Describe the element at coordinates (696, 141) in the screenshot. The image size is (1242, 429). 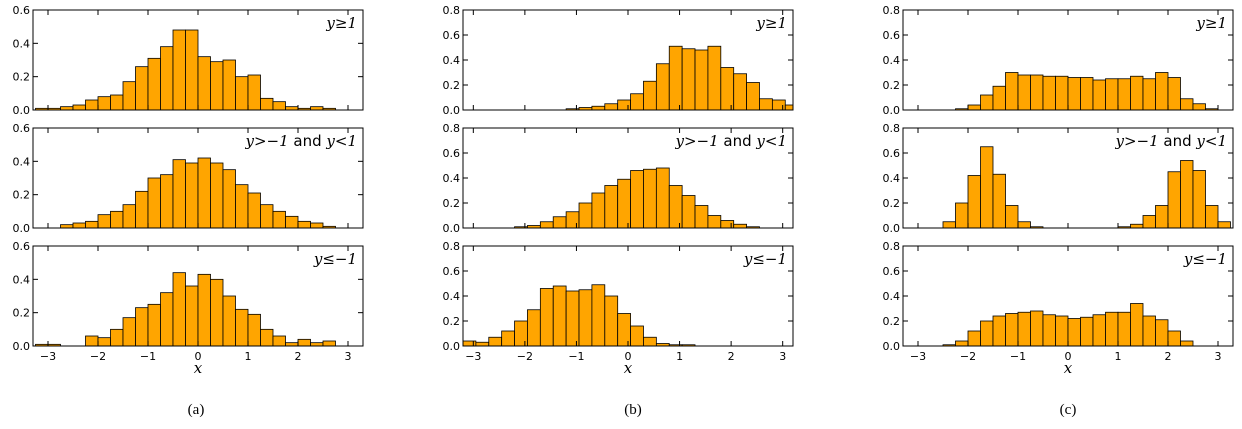
I see `condition-operator: >−` at that location.